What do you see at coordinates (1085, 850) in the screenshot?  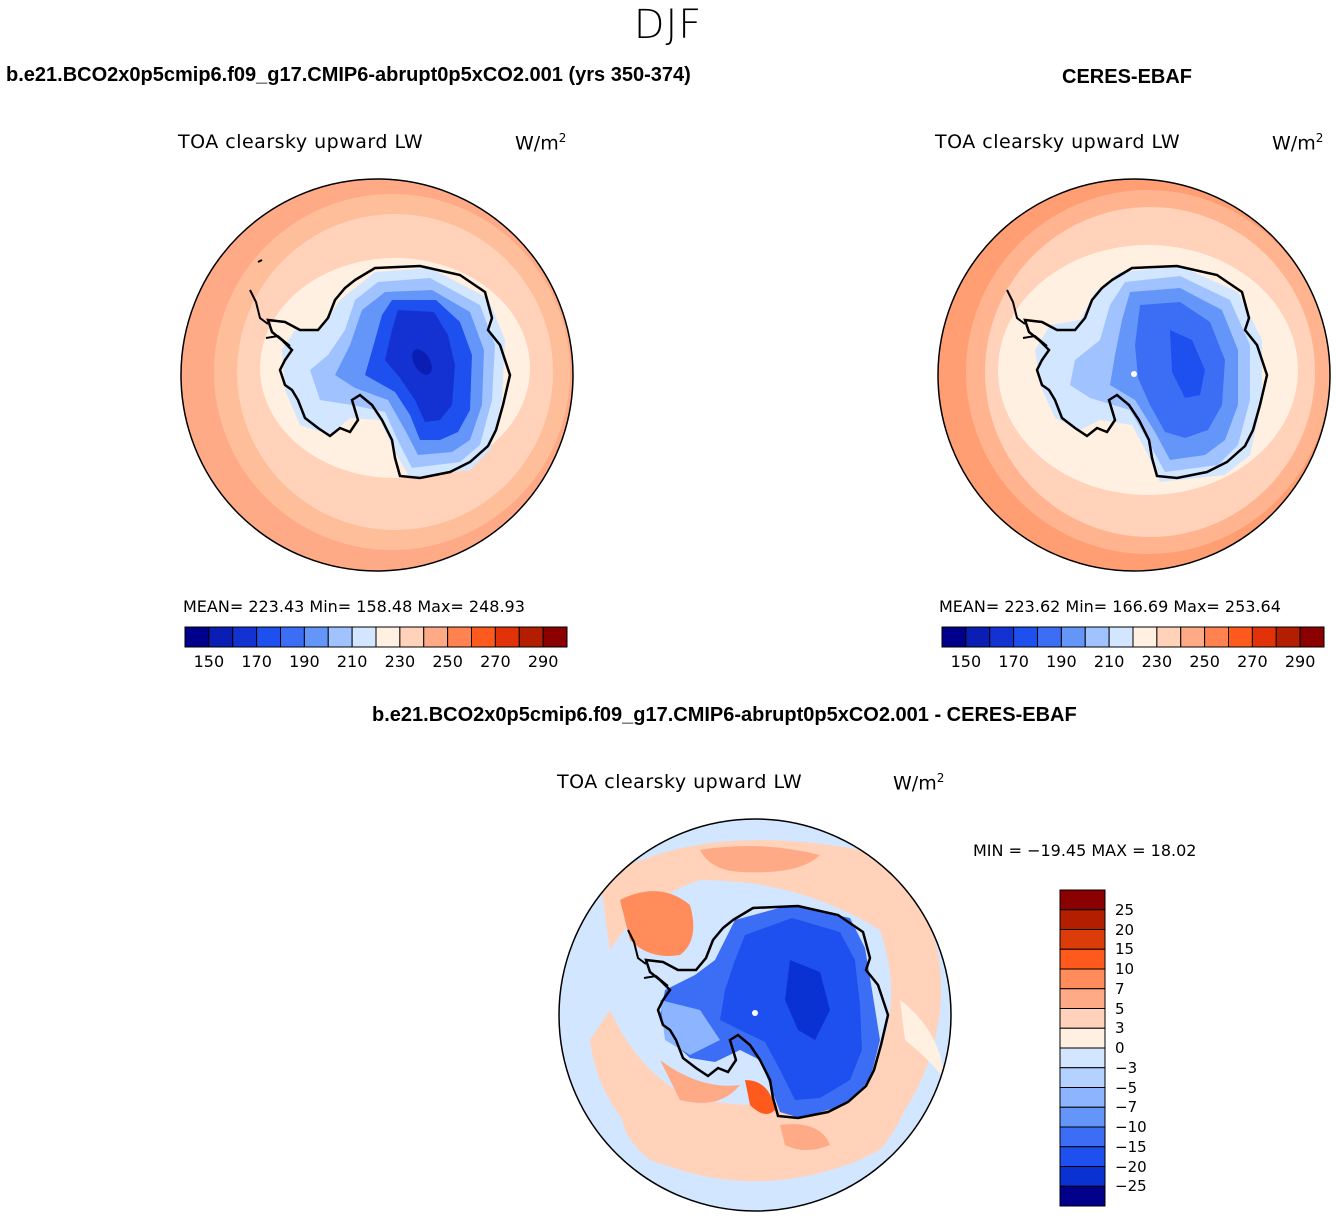 I see `diff-stats: MIN = −19.45 MAX = 18.02` at bounding box center [1085, 850].